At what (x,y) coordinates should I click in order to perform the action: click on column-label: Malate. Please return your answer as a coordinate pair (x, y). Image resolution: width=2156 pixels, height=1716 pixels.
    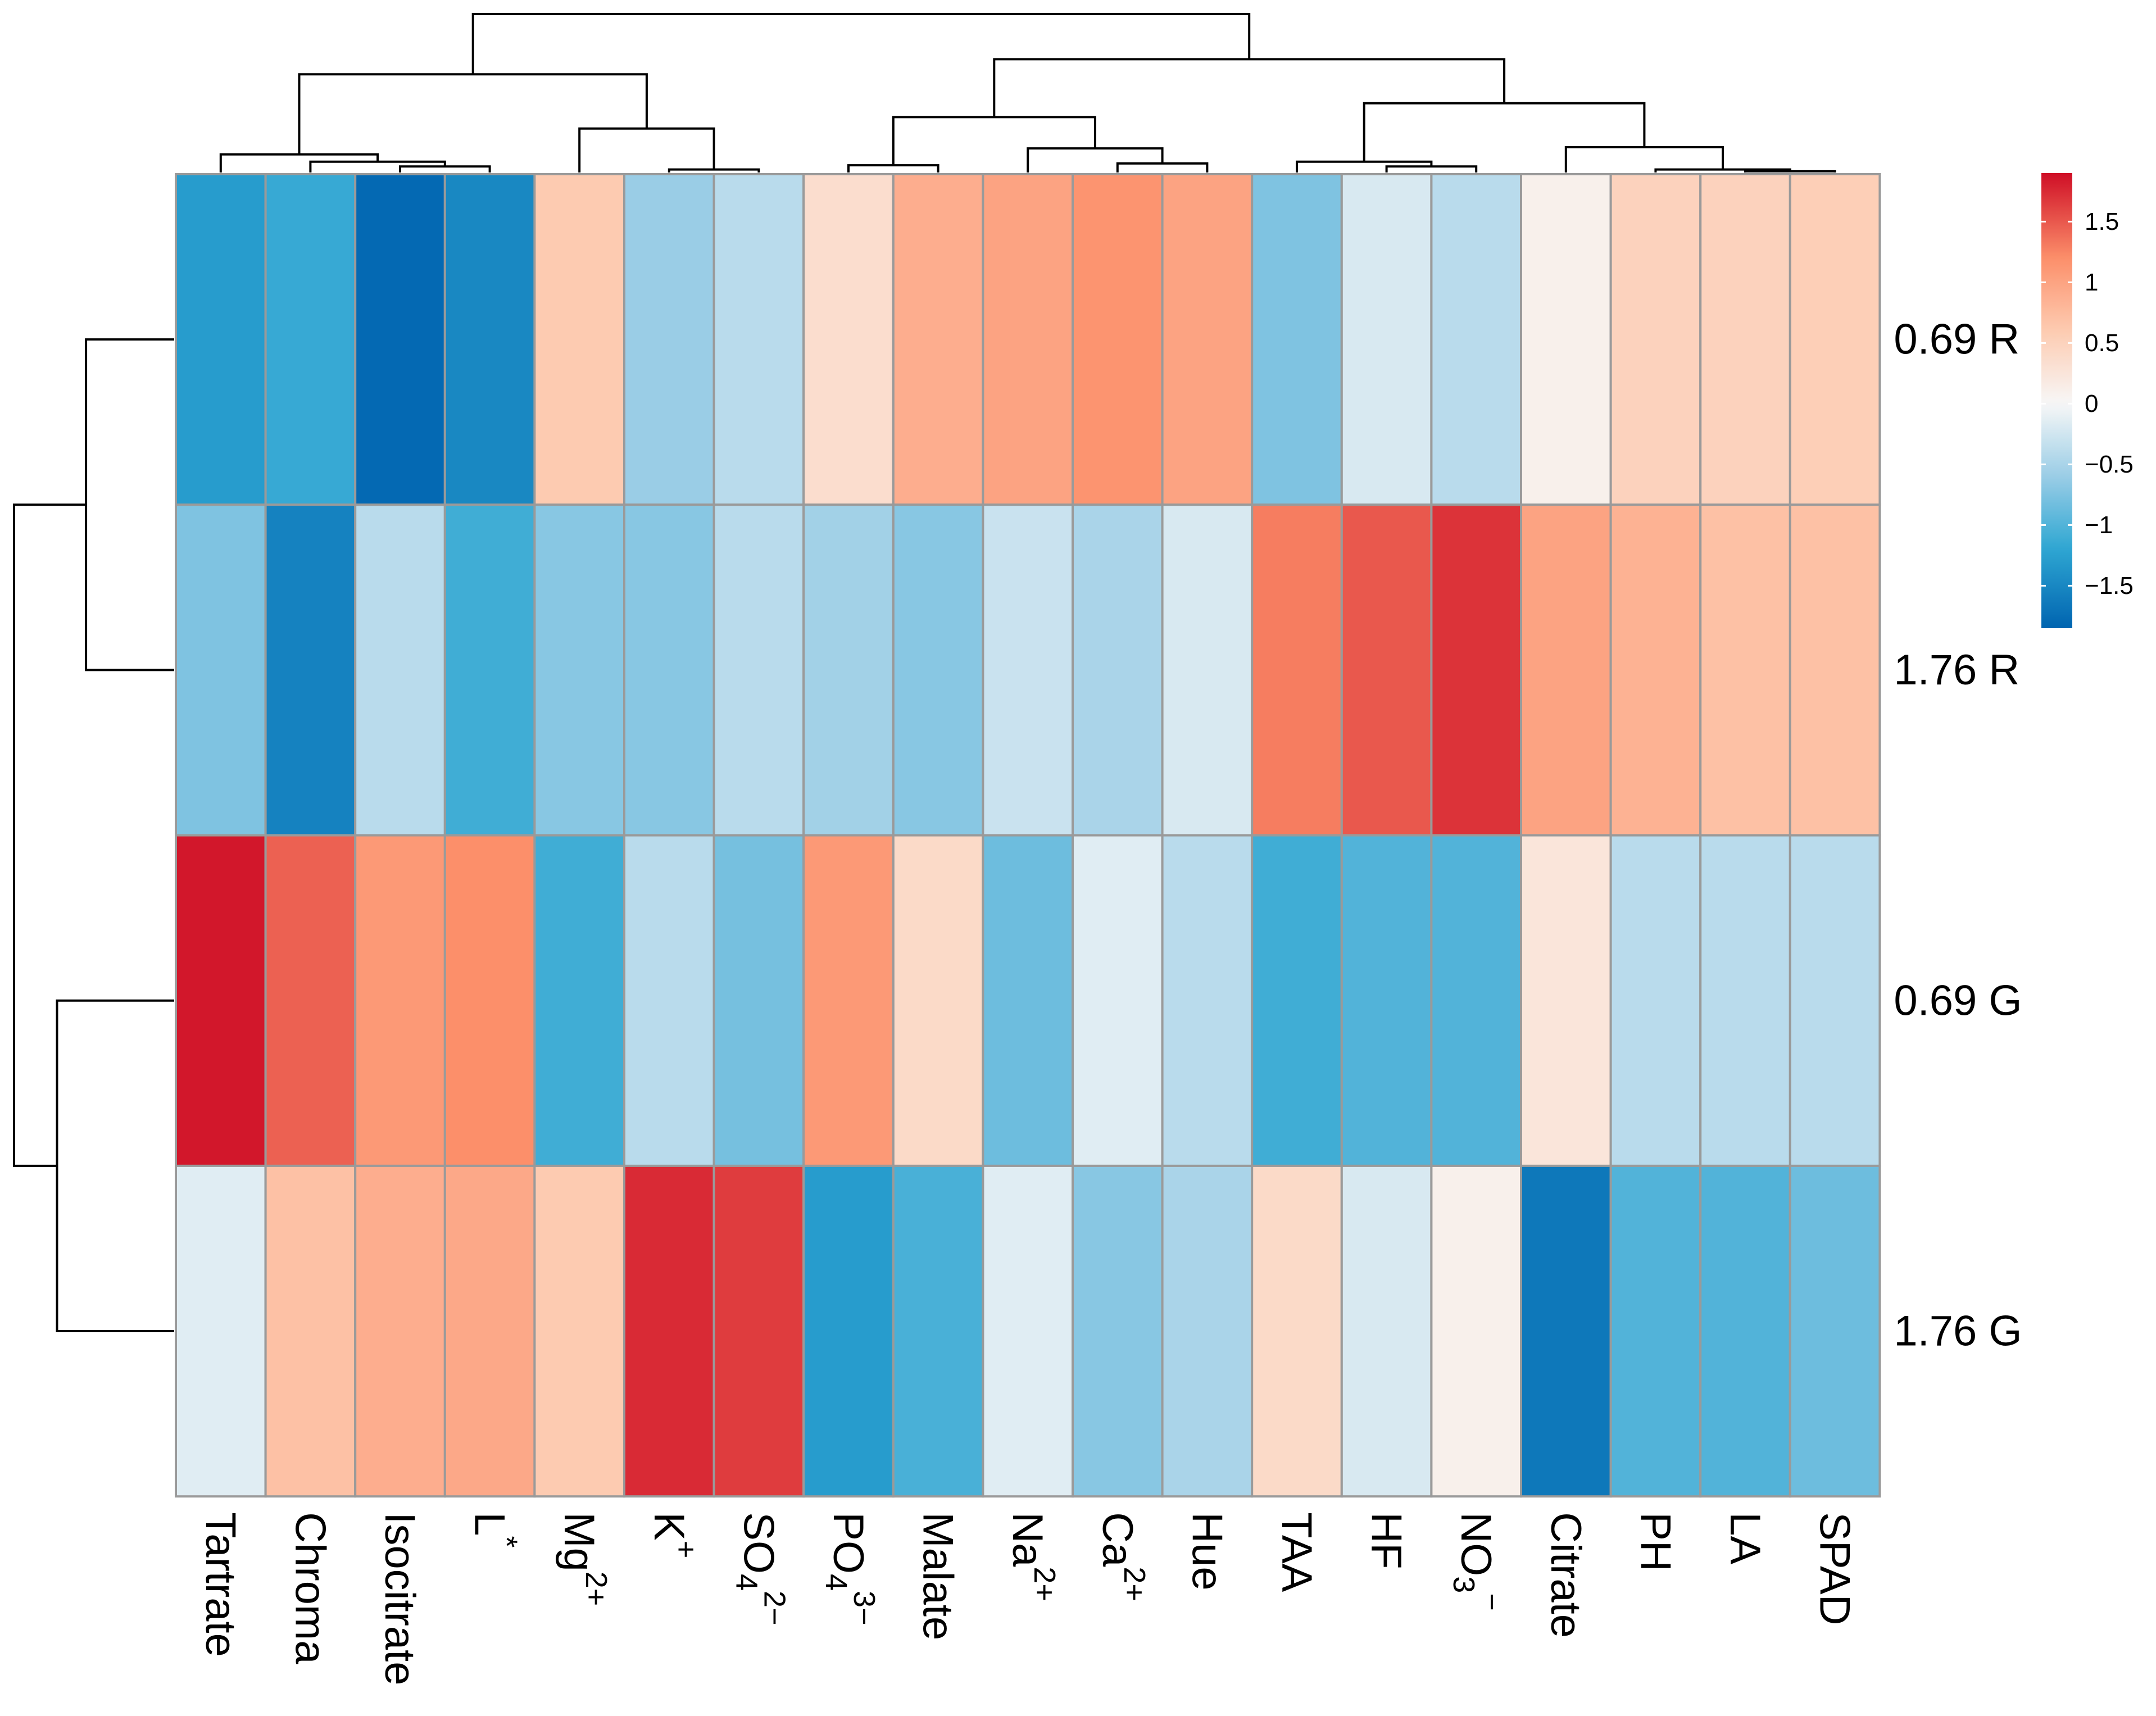
    Looking at the image, I should click on (938, 1576).